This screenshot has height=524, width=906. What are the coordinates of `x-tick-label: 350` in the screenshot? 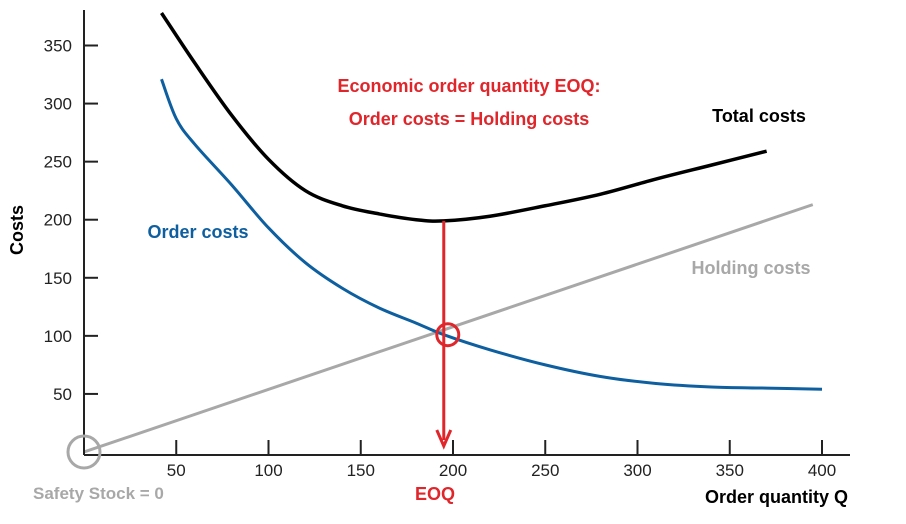 It's located at (730, 470).